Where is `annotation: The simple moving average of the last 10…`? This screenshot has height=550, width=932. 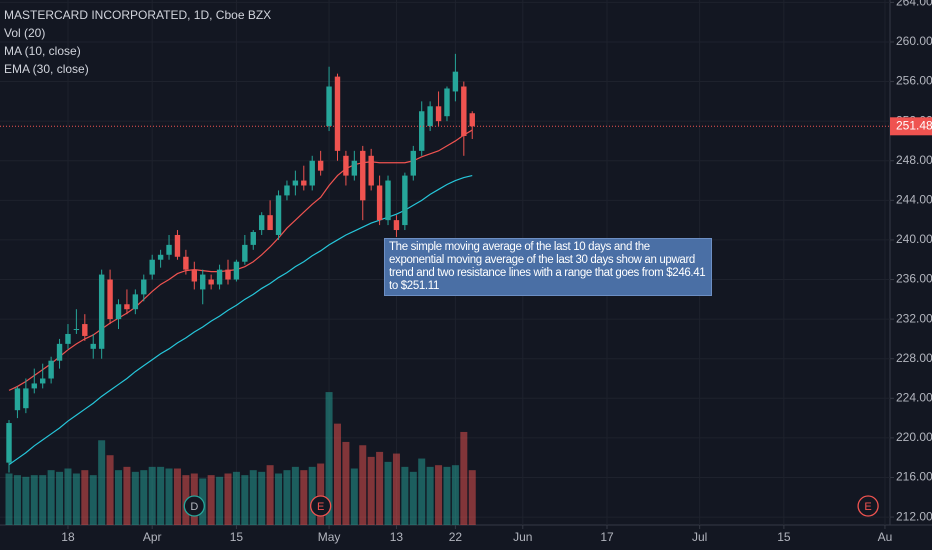 annotation: The simple moving average of the last 10… is located at coordinates (548, 267).